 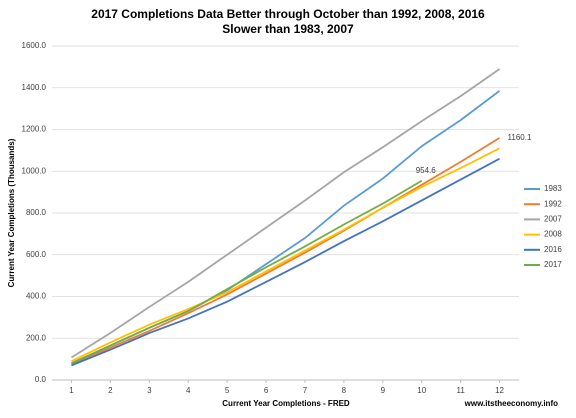 I want to click on x-tick-label: 12, so click(x=499, y=390).